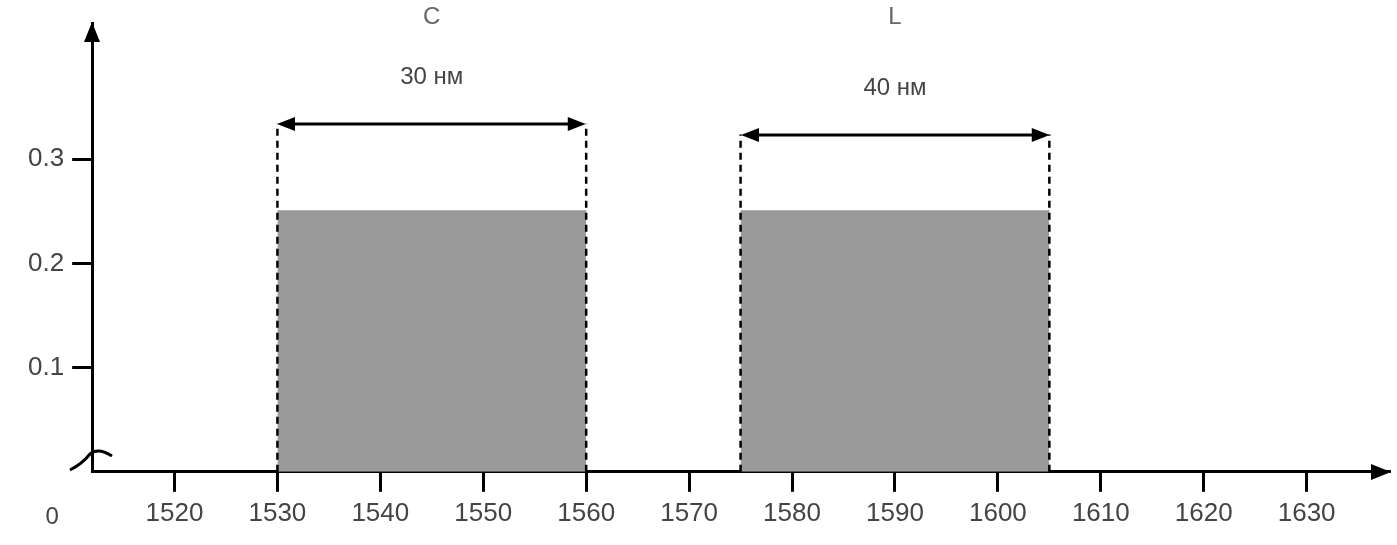 The width and height of the screenshot is (1397, 545). What do you see at coordinates (46, 261) in the screenshot?
I see `y-tick-label: 0.2` at bounding box center [46, 261].